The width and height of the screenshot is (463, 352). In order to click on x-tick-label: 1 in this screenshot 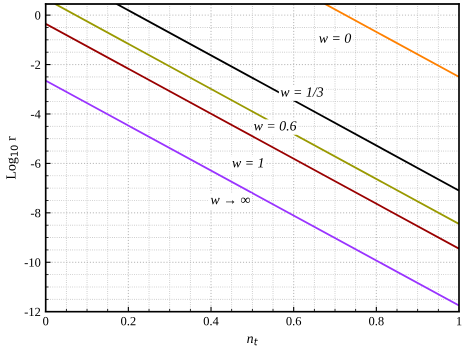, I will do `click(459, 321)`.